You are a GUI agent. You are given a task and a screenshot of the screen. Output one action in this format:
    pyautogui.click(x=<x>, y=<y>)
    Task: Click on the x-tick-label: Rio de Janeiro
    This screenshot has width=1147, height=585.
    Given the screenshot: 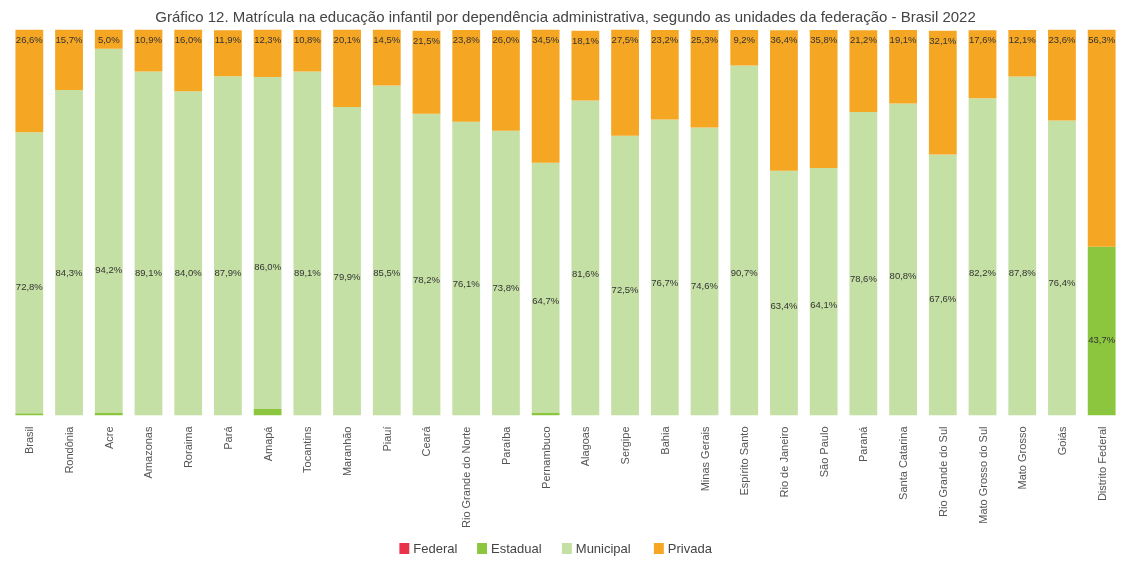 What is the action you would take?
    pyautogui.click(x=783, y=462)
    